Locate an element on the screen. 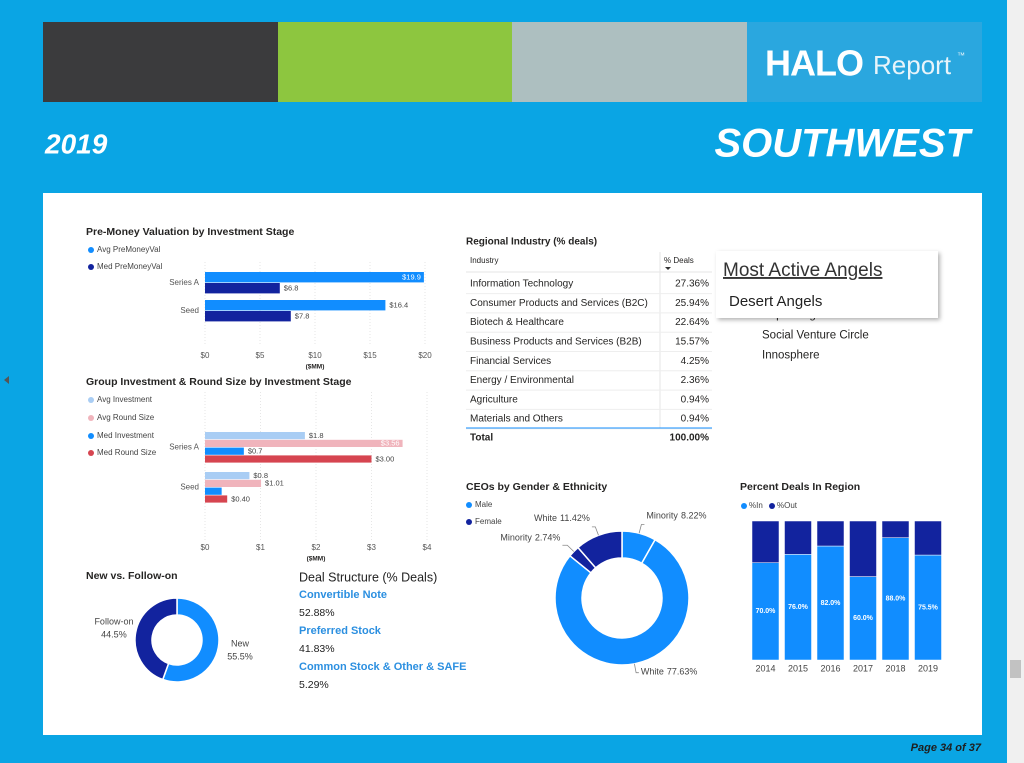 The height and width of the screenshot is (763, 1024). value-label: $16.4 is located at coordinates (398, 304).